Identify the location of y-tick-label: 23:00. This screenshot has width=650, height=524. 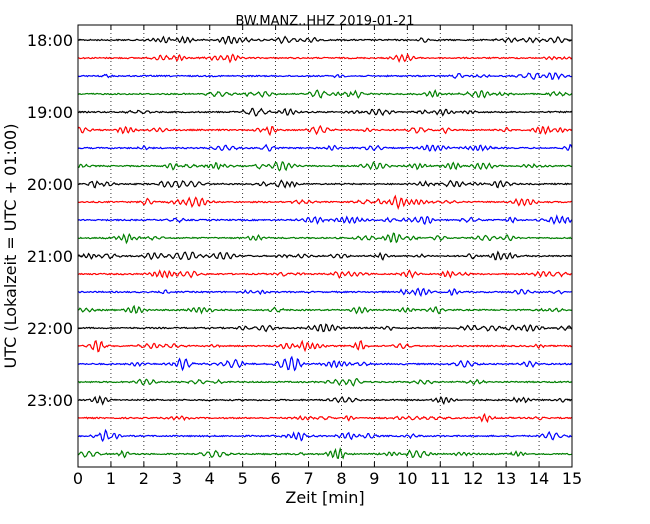
(50, 400).